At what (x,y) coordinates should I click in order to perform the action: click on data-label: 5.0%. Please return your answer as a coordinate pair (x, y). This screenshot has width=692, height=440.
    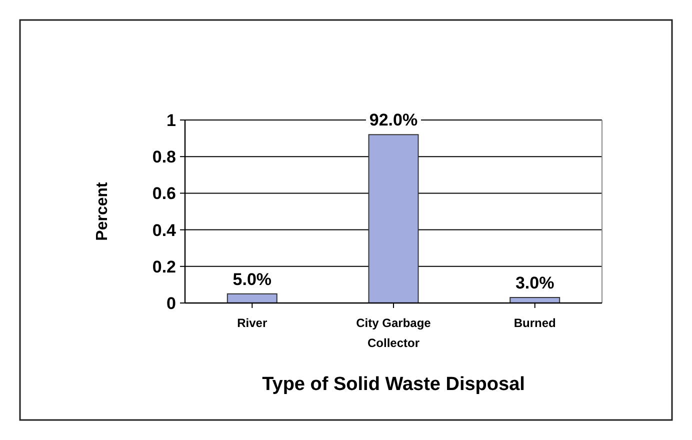
    Looking at the image, I should click on (252, 279).